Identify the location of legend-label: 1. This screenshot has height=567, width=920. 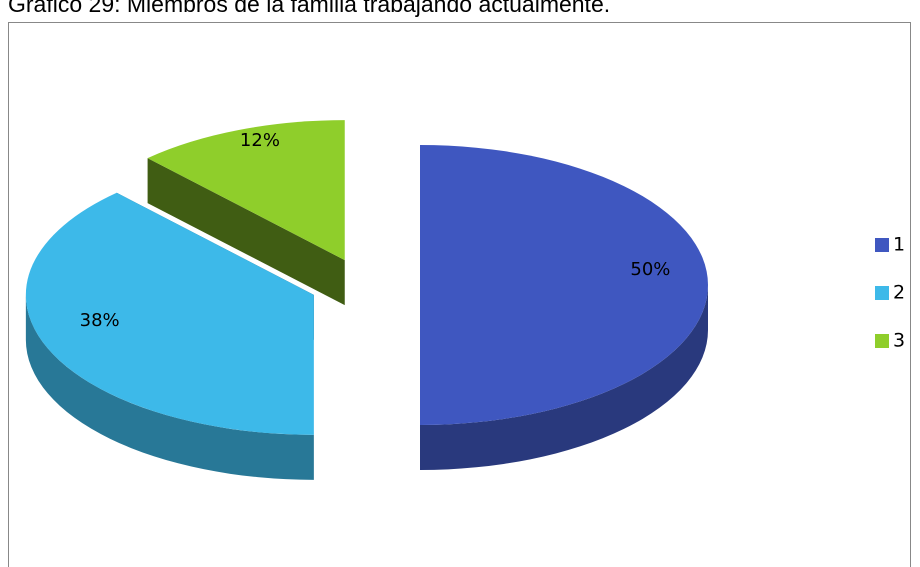
(899, 245).